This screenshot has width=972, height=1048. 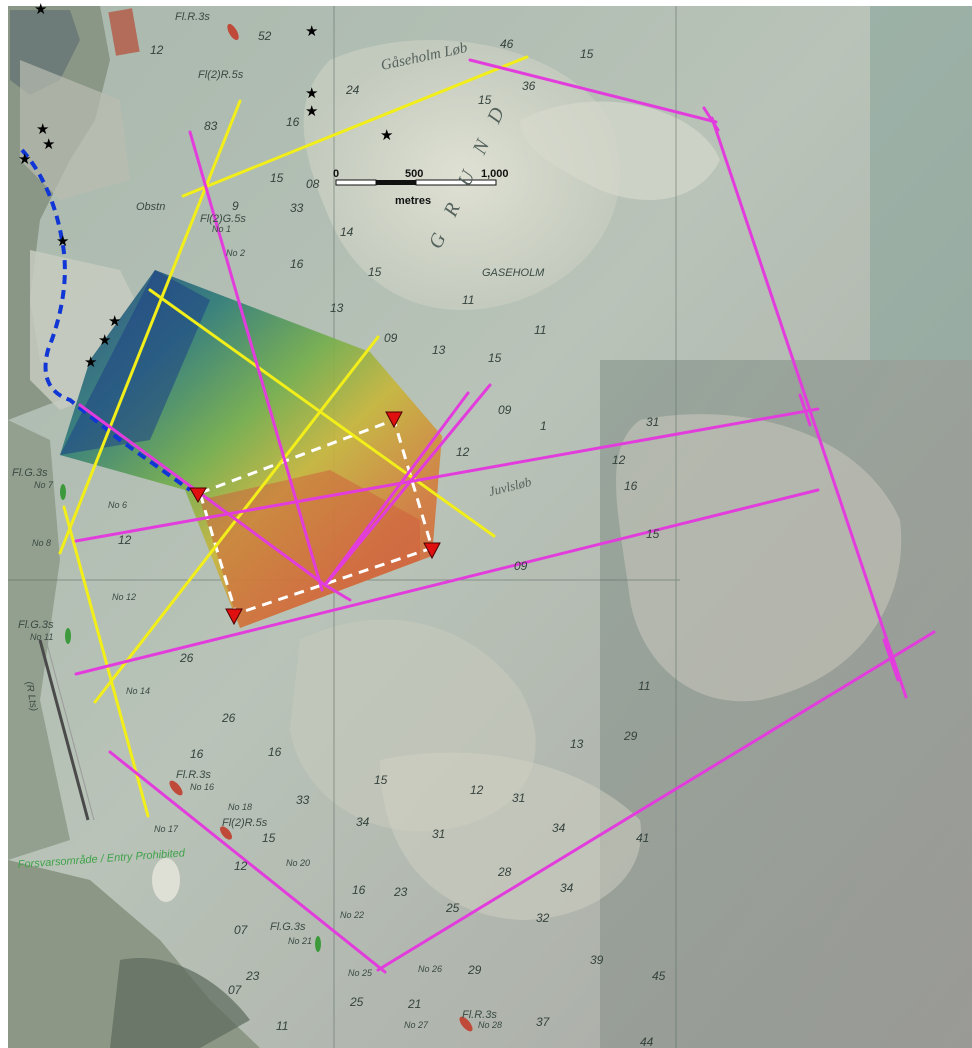 What do you see at coordinates (240, 807) in the screenshot?
I see `buoy-label: No 18` at bounding box center [240, 807].